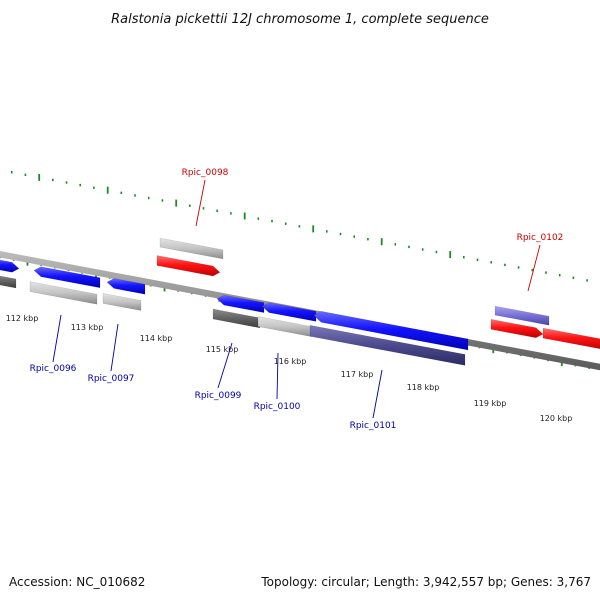 Image resolution: width=600 pixels, height=600 pixels. Describe the element at coordinates (156, 338) in the screenshot. I see `scale-tick-label: 114 kbp` at that location.